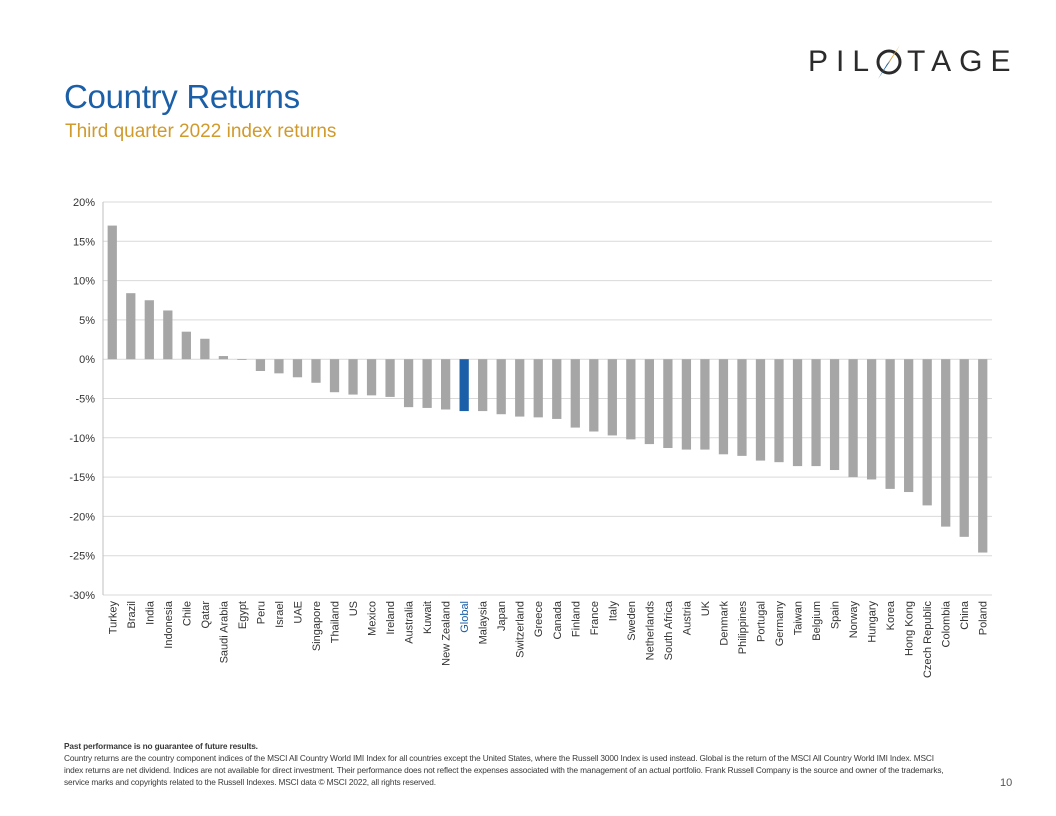 The image size is (1056, 816). Describe the element at coordinates (965, 615) in the screenshot. I see `category-label: China` at that location.